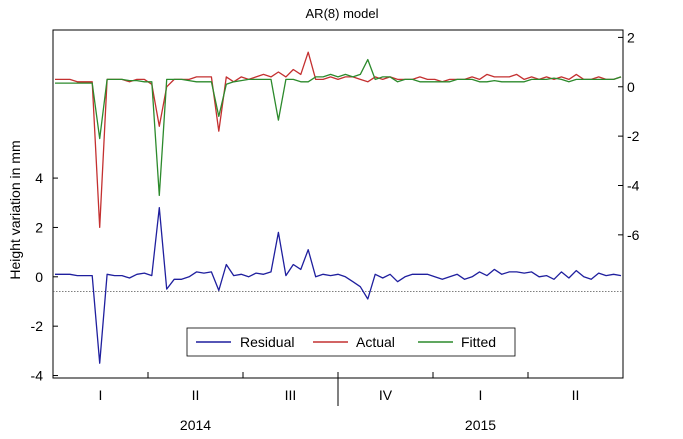 Image resolution: width=683 pixels, height=439 pixels. What do you see at coordinates (39, 227) in the screenshot?
I see `left-tick-label: 2` at bounding box center [39, 227].